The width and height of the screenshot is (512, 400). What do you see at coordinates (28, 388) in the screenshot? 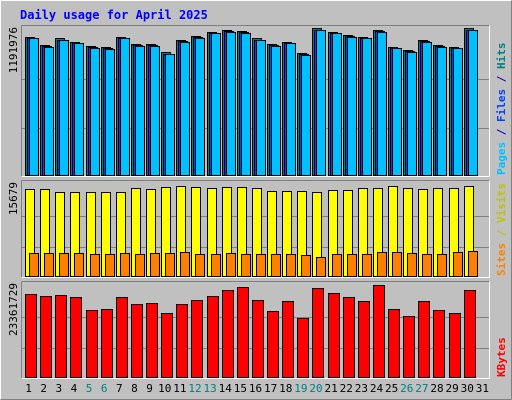
I see `x-tick-label: 1` at bounding box center [28, 388].